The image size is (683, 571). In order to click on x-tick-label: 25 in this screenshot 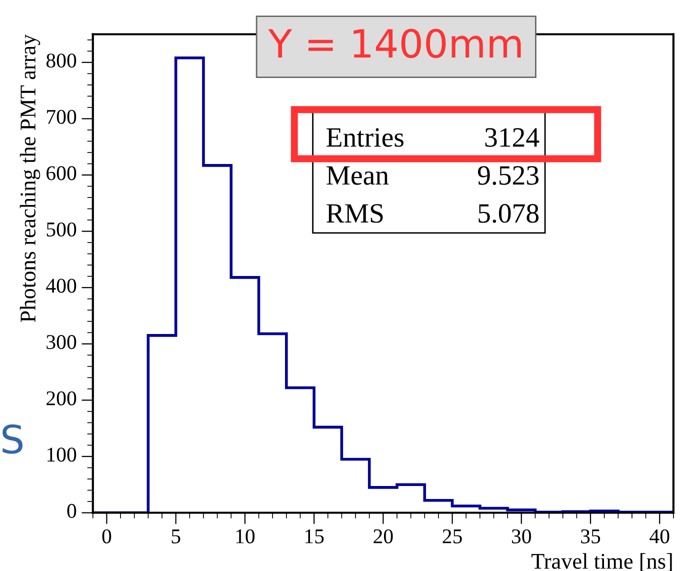, I will do `click(452, 536)`.